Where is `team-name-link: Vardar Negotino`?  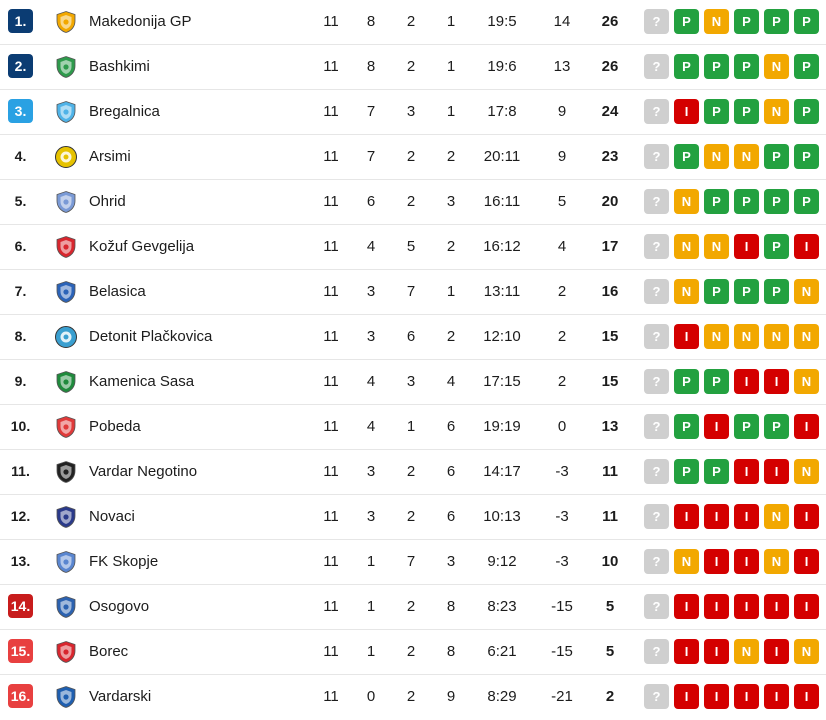 team-name-link: Vardar Negotino is located at coordinates (143, 471).